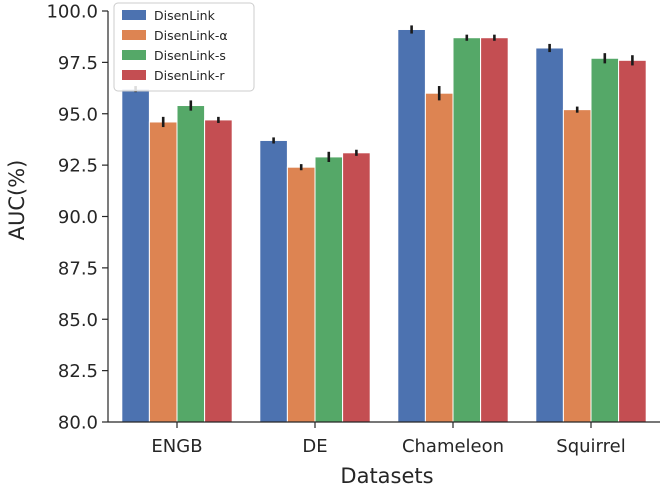 The height and width of the screenshot is (490, 665). What do you see at coordinates (78, 320) in the screenshot?
I see `y-tick-label: 85.0` at bounding box center [78, 320].